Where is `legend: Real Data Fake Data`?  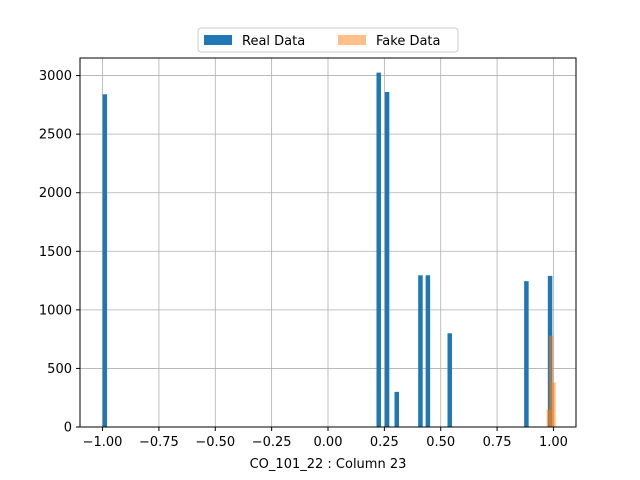 legend: Real Data Fake Data is located at coordinates (328, 40).